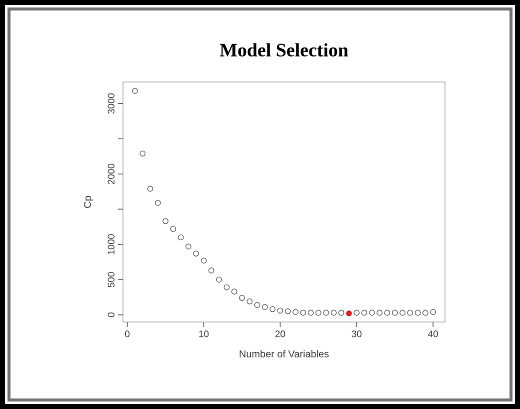 The image size is (520, 409). I want to click on y-axis-title: Cp, so click(88, 202).